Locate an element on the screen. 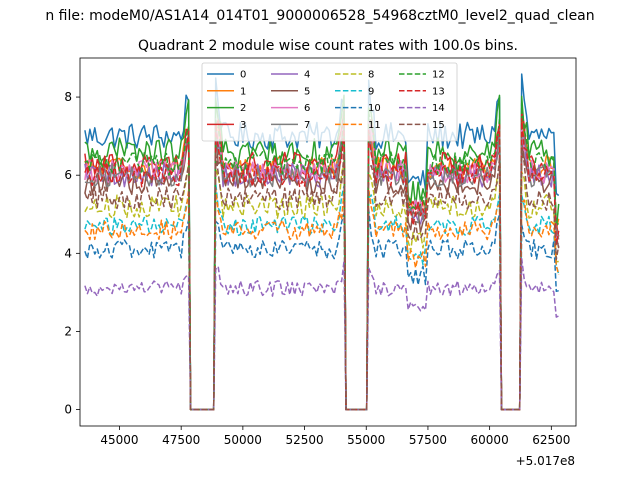 Image resolution: width=640 pixels, height=480 pixels. x-tick-label: 50000 is located at coordinates (243, 440).